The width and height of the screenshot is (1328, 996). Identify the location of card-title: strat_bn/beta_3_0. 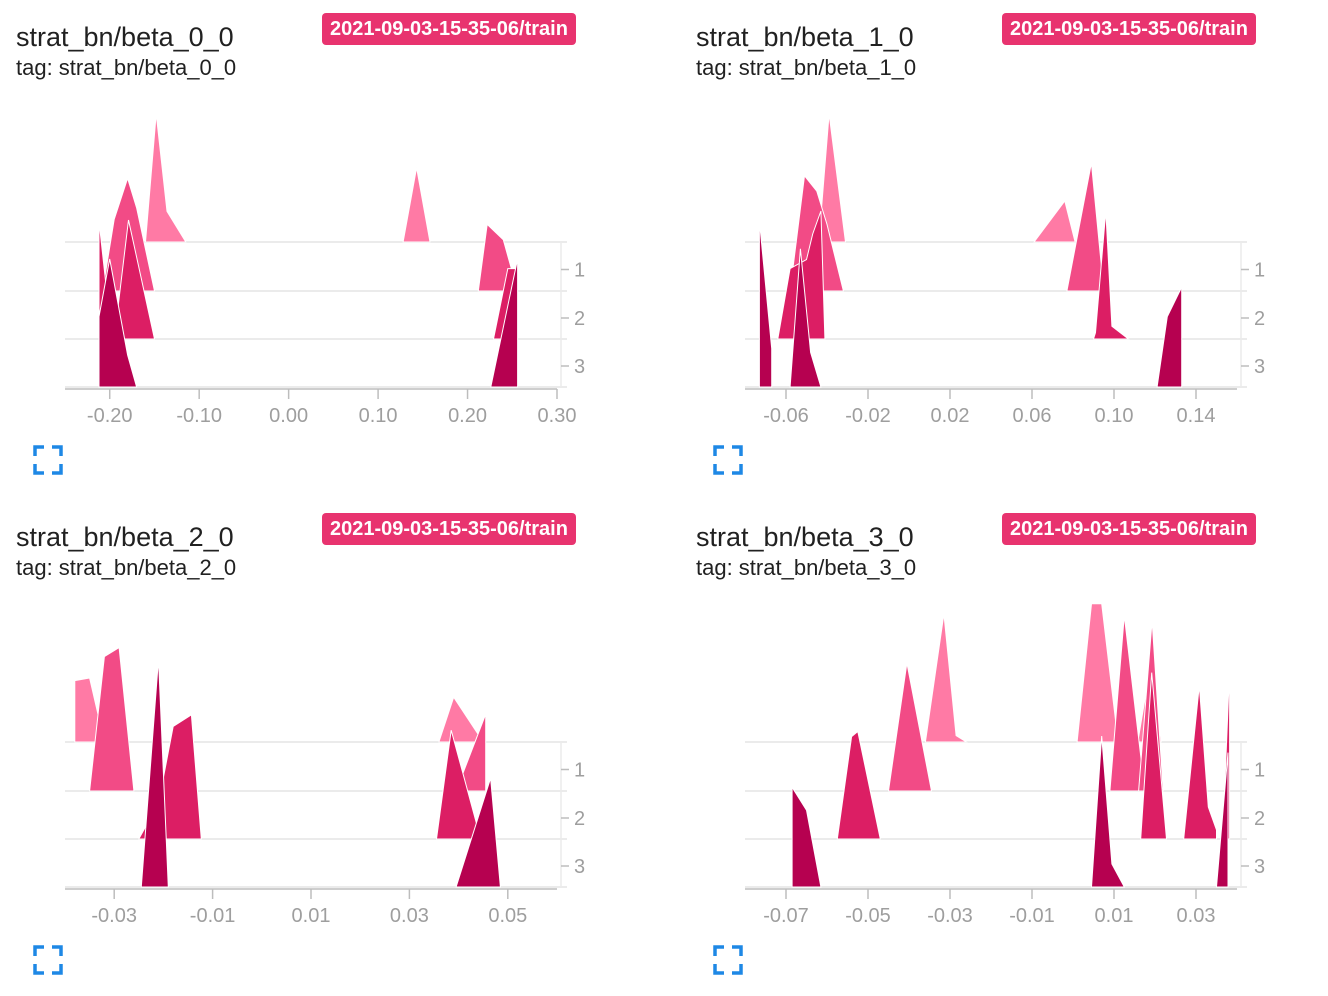
(805, 537).